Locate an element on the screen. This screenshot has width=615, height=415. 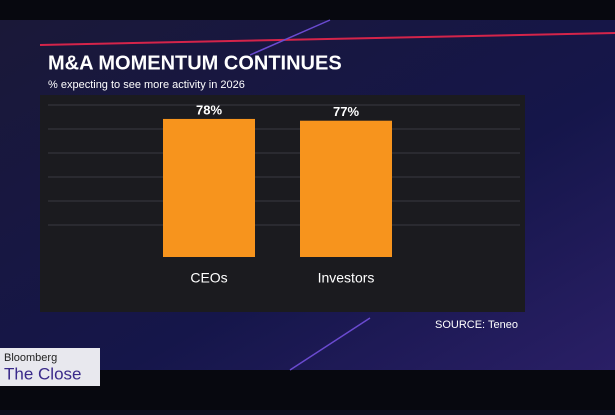
chart-subtitle: % expecting to see more activity in 2026 is located at coordinates (146, 85).